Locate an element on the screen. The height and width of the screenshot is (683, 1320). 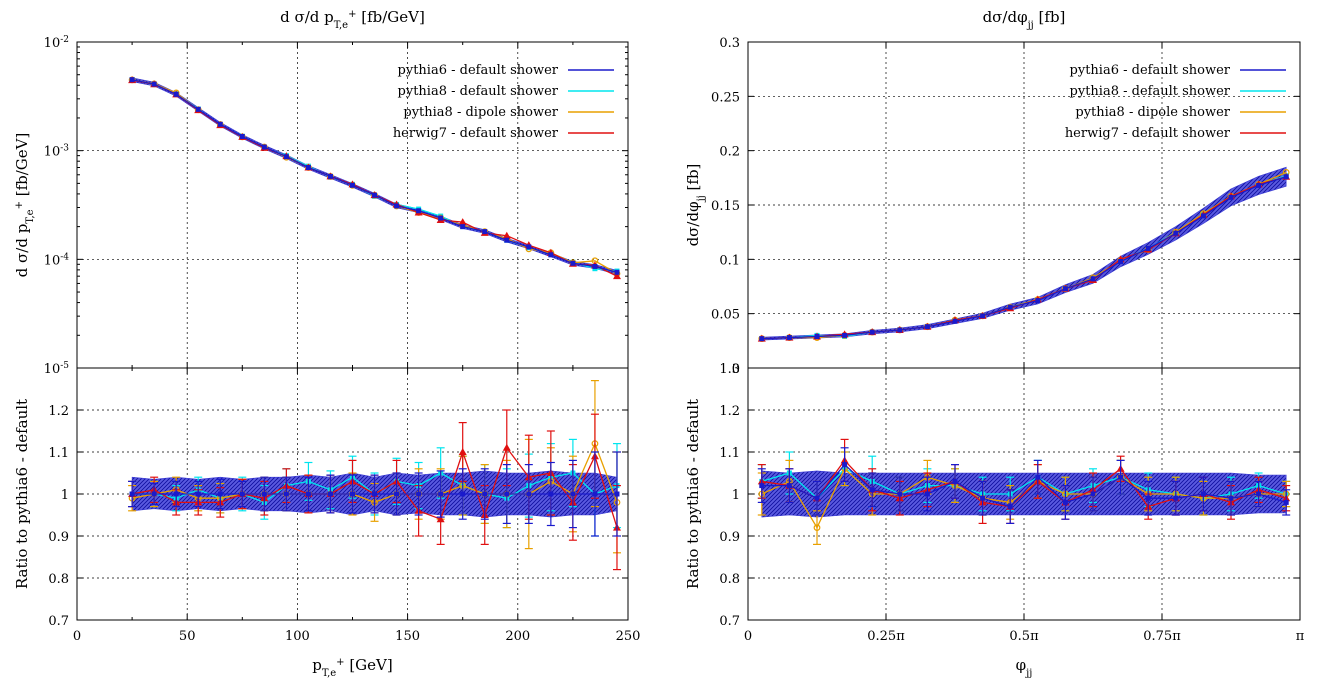
x-axis-label: pT,e+ [GeV] is located at coordinates (352, 667).